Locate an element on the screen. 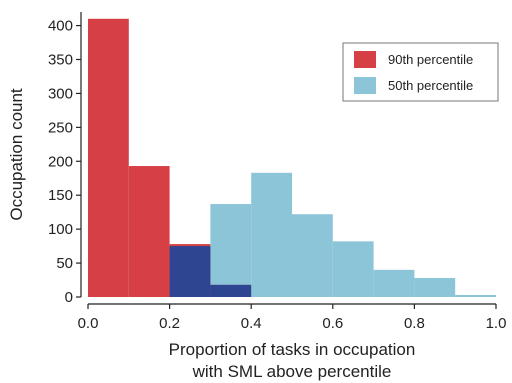  legend-swatch-90th is located at coordinates (365, 59).